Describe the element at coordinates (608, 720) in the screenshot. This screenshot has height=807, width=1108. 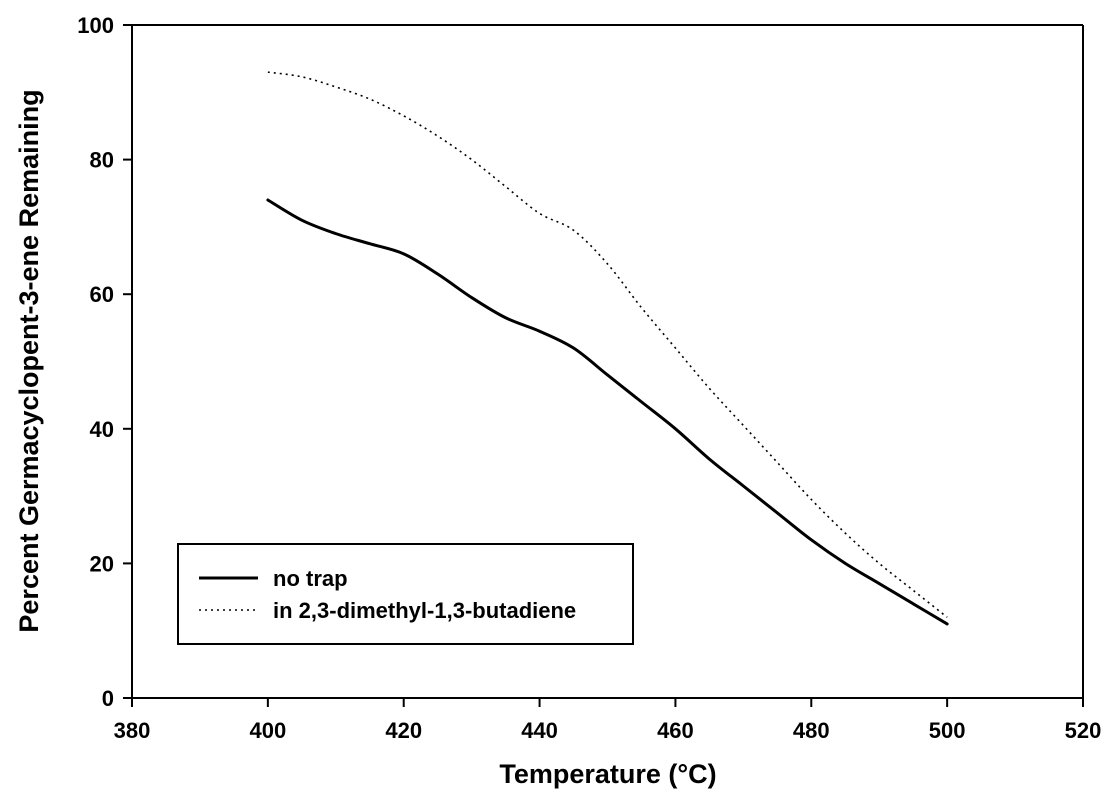
I see `x-ticks: 380 400 420 440 460 480 500 520` at that location.